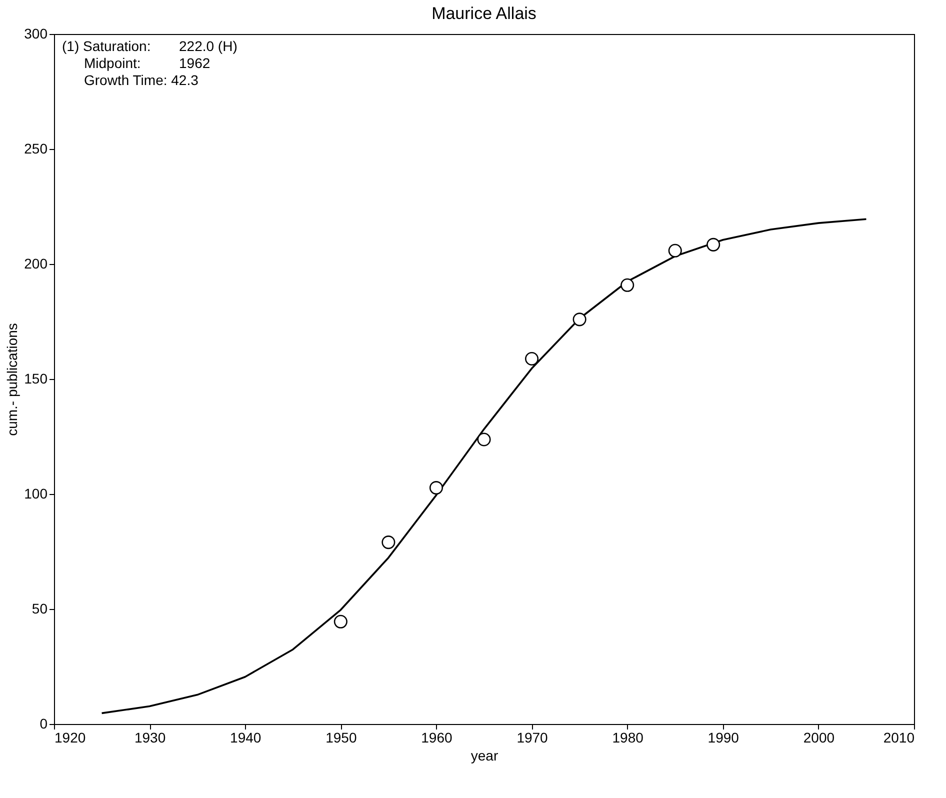  Describe the element at coordinates (532, 738) in the screenshot. I see `x-tick-label: 1970` at that location.